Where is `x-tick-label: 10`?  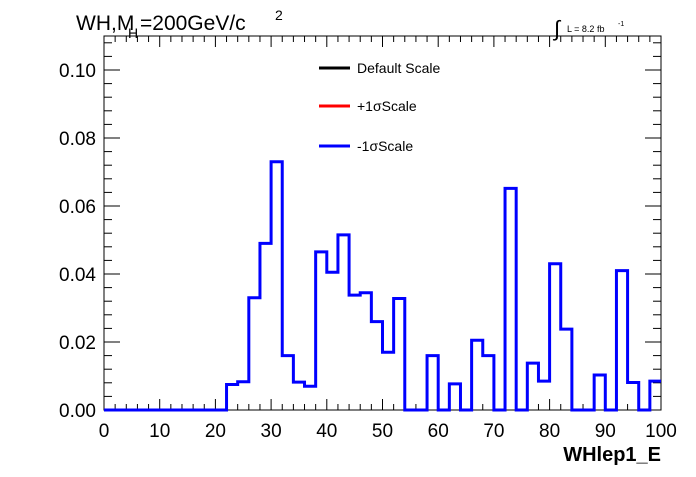
x-tick-label: 10 is located at coordinates (159, 431).